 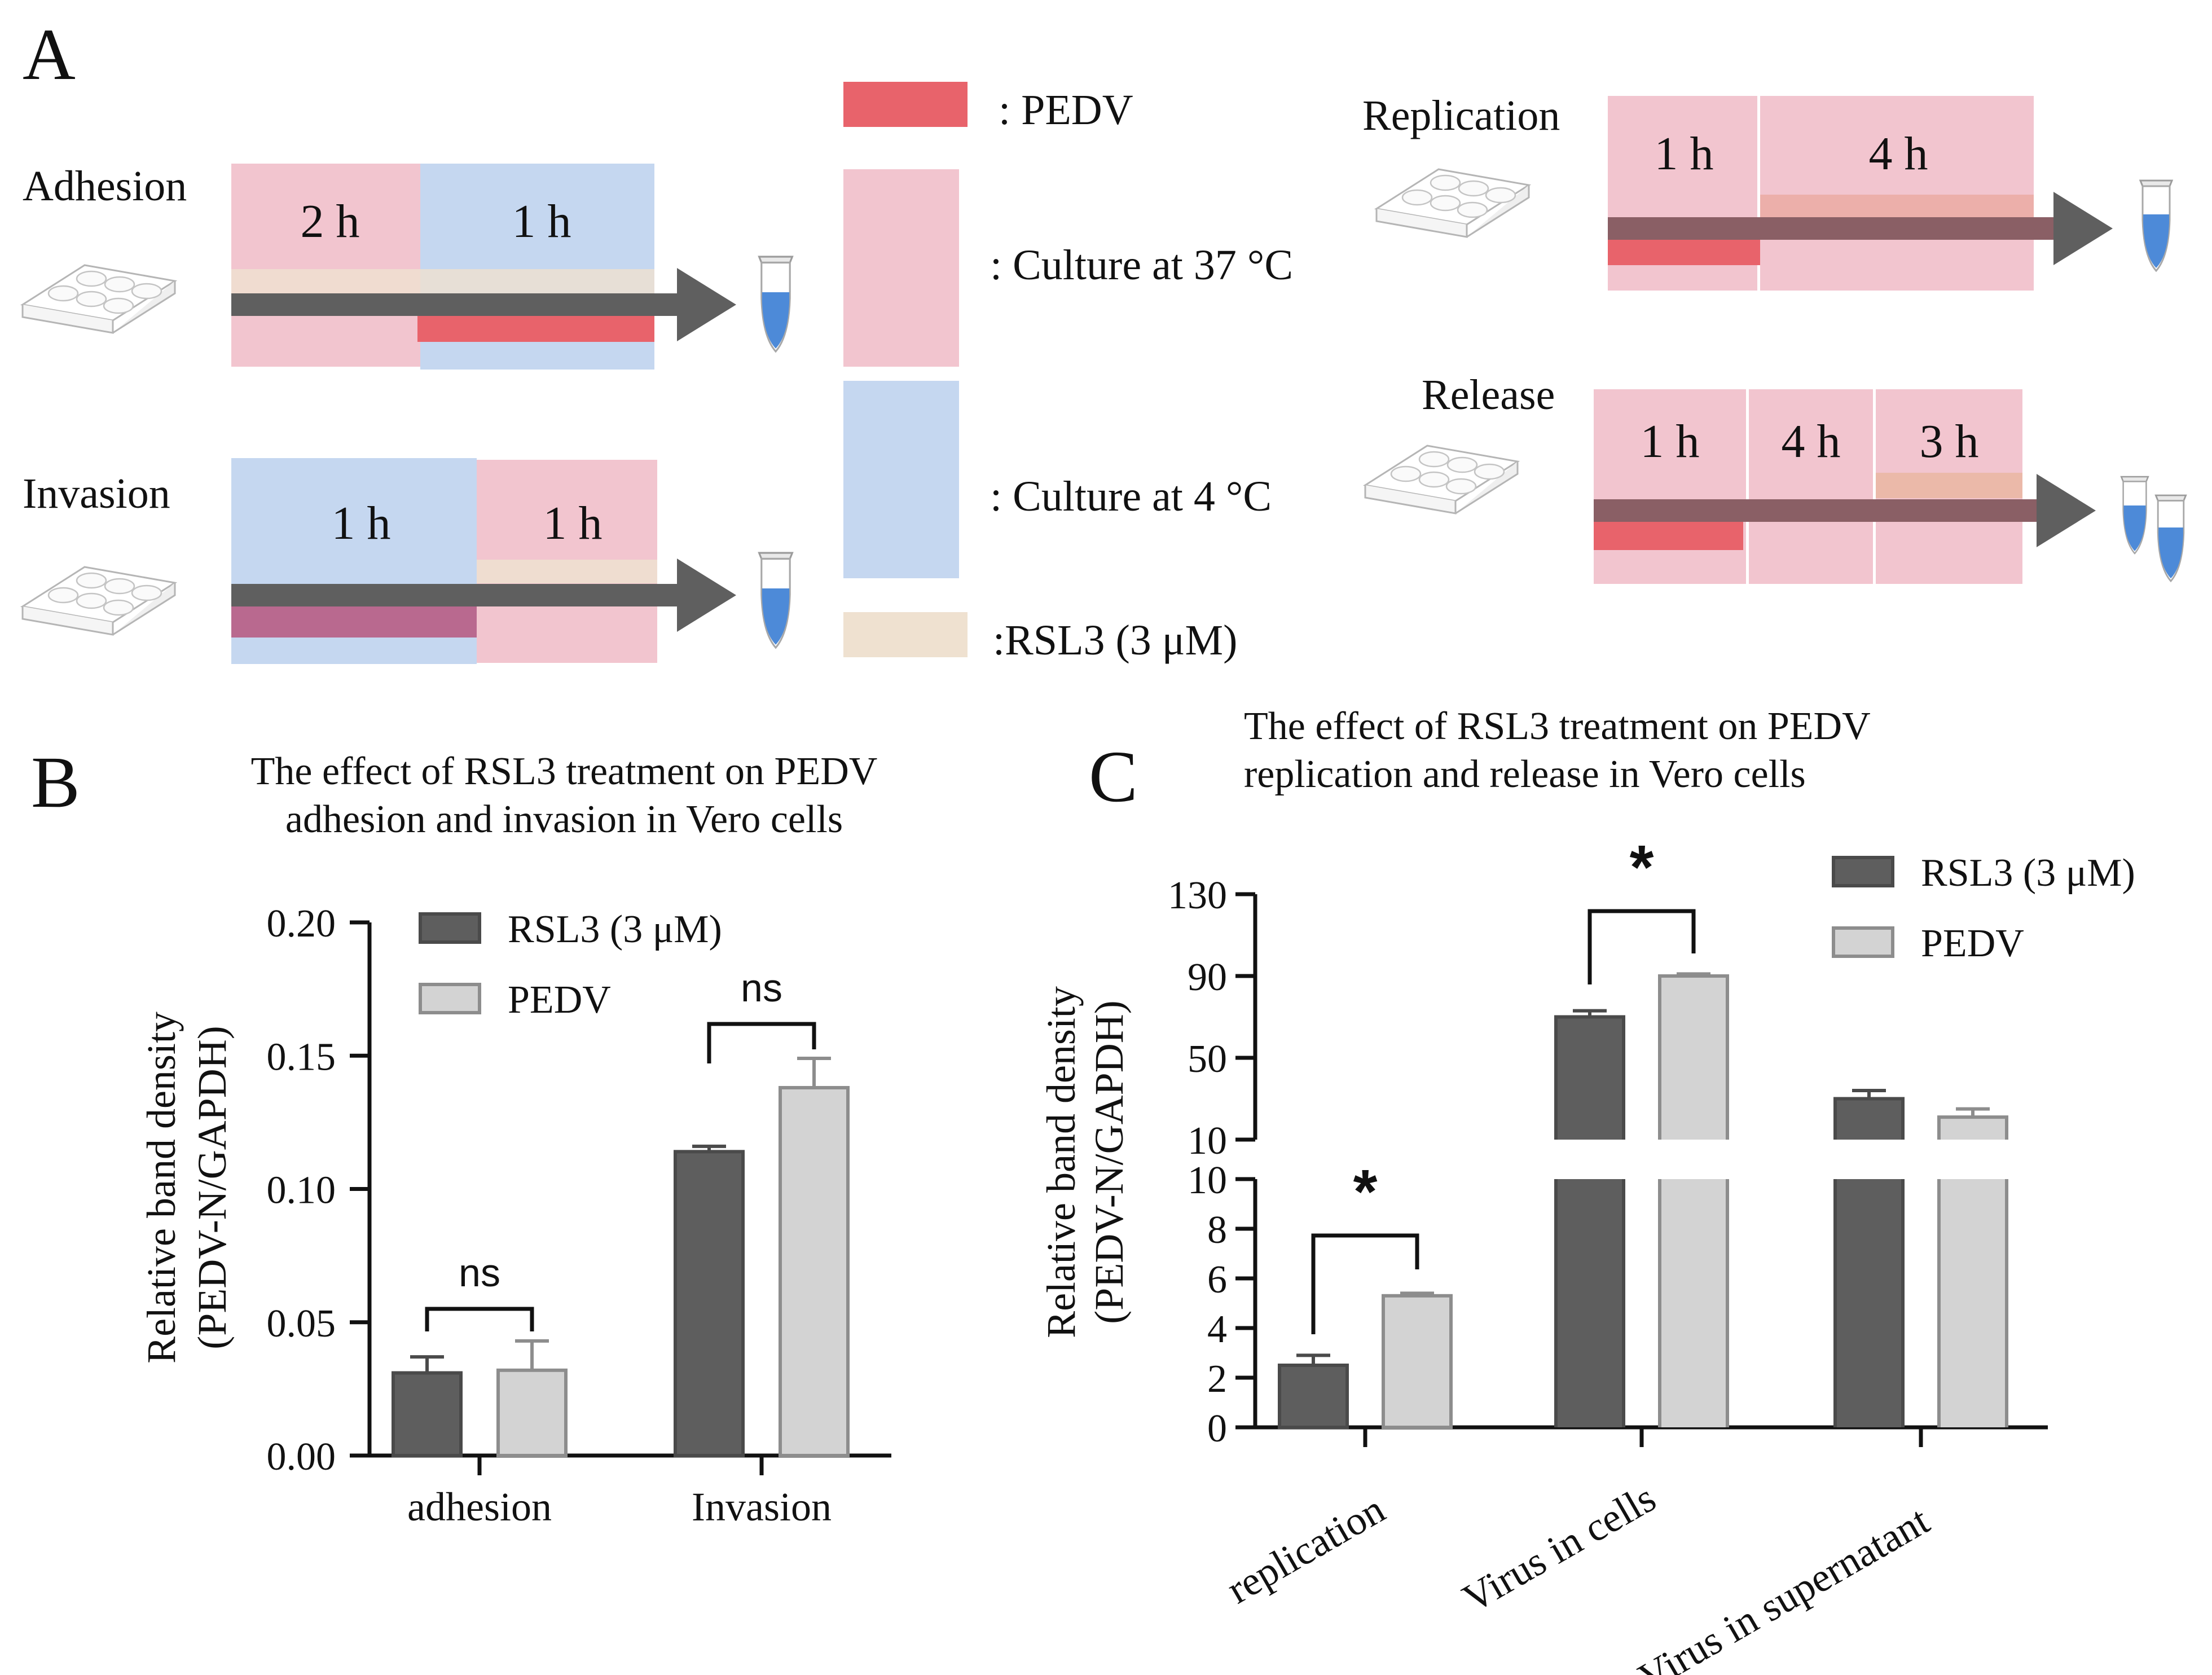 I want to click on y-tick-label: 0, so click(x=1217, y=1428).